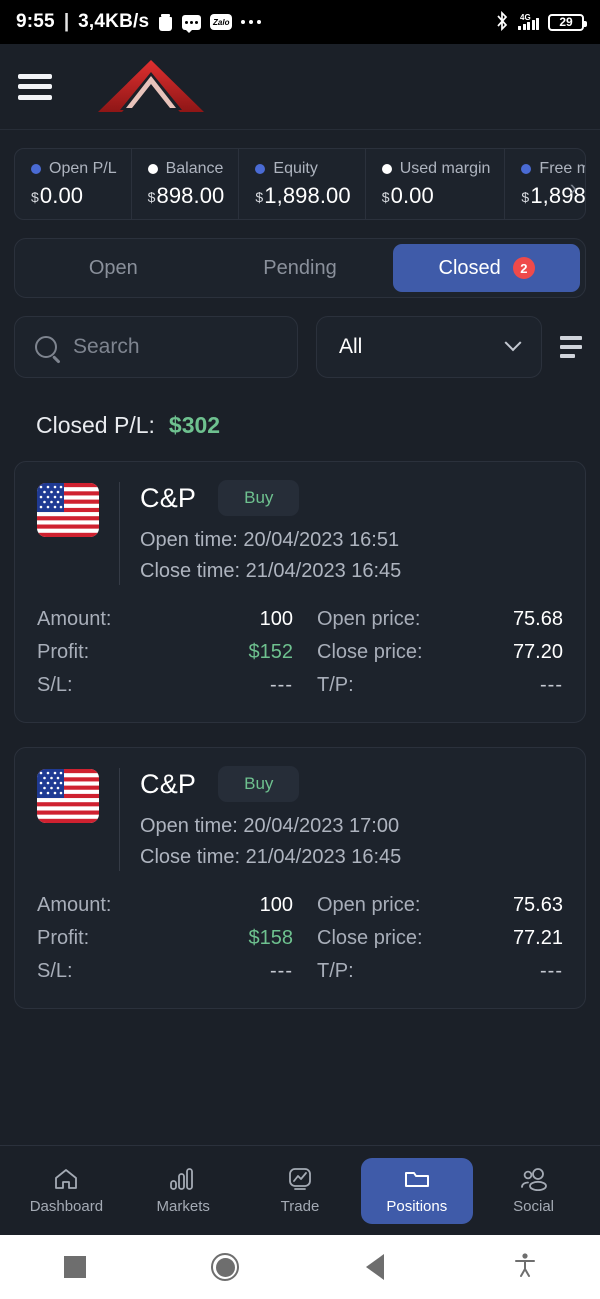 The width and height of the screenshot is (600, 1299). I want to click on us-flag-icon, so click(68, 796).